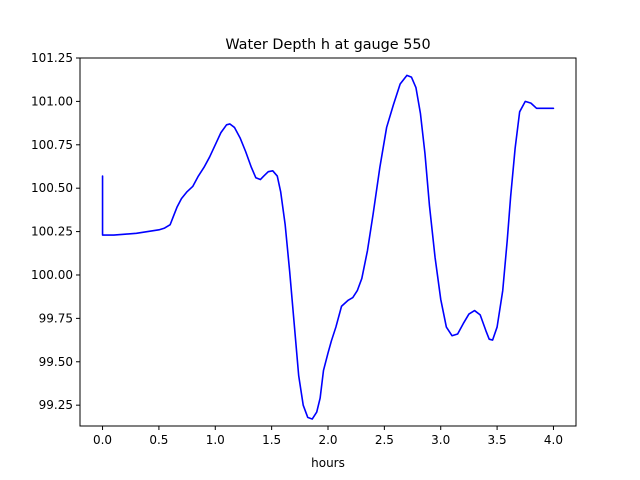 The height and width of the screenshot is (480, 640). I want to click on y-tick-label: 100.00, so click(52, 275).